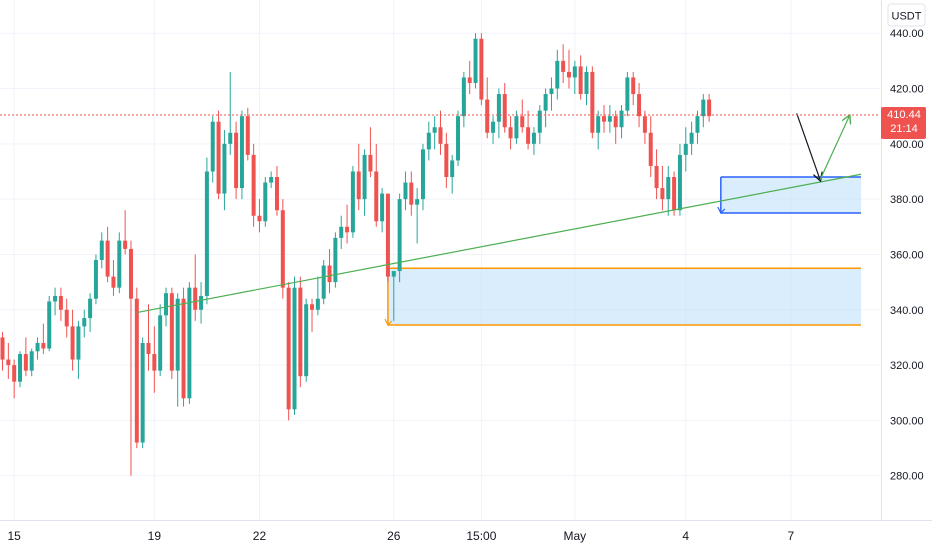 The width and height of the screenshot is (932, 550). I want to click on currency-badge: USDT, so click(906, 15).